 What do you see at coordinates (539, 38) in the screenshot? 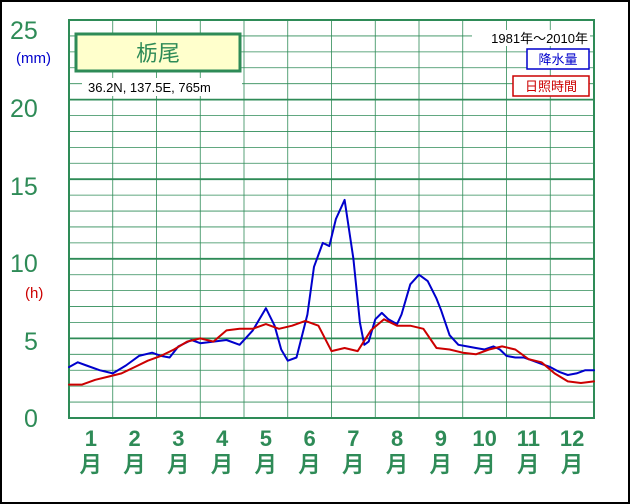
I see `period-label: 1981年〜2010年` at bounding box center [539, 38].